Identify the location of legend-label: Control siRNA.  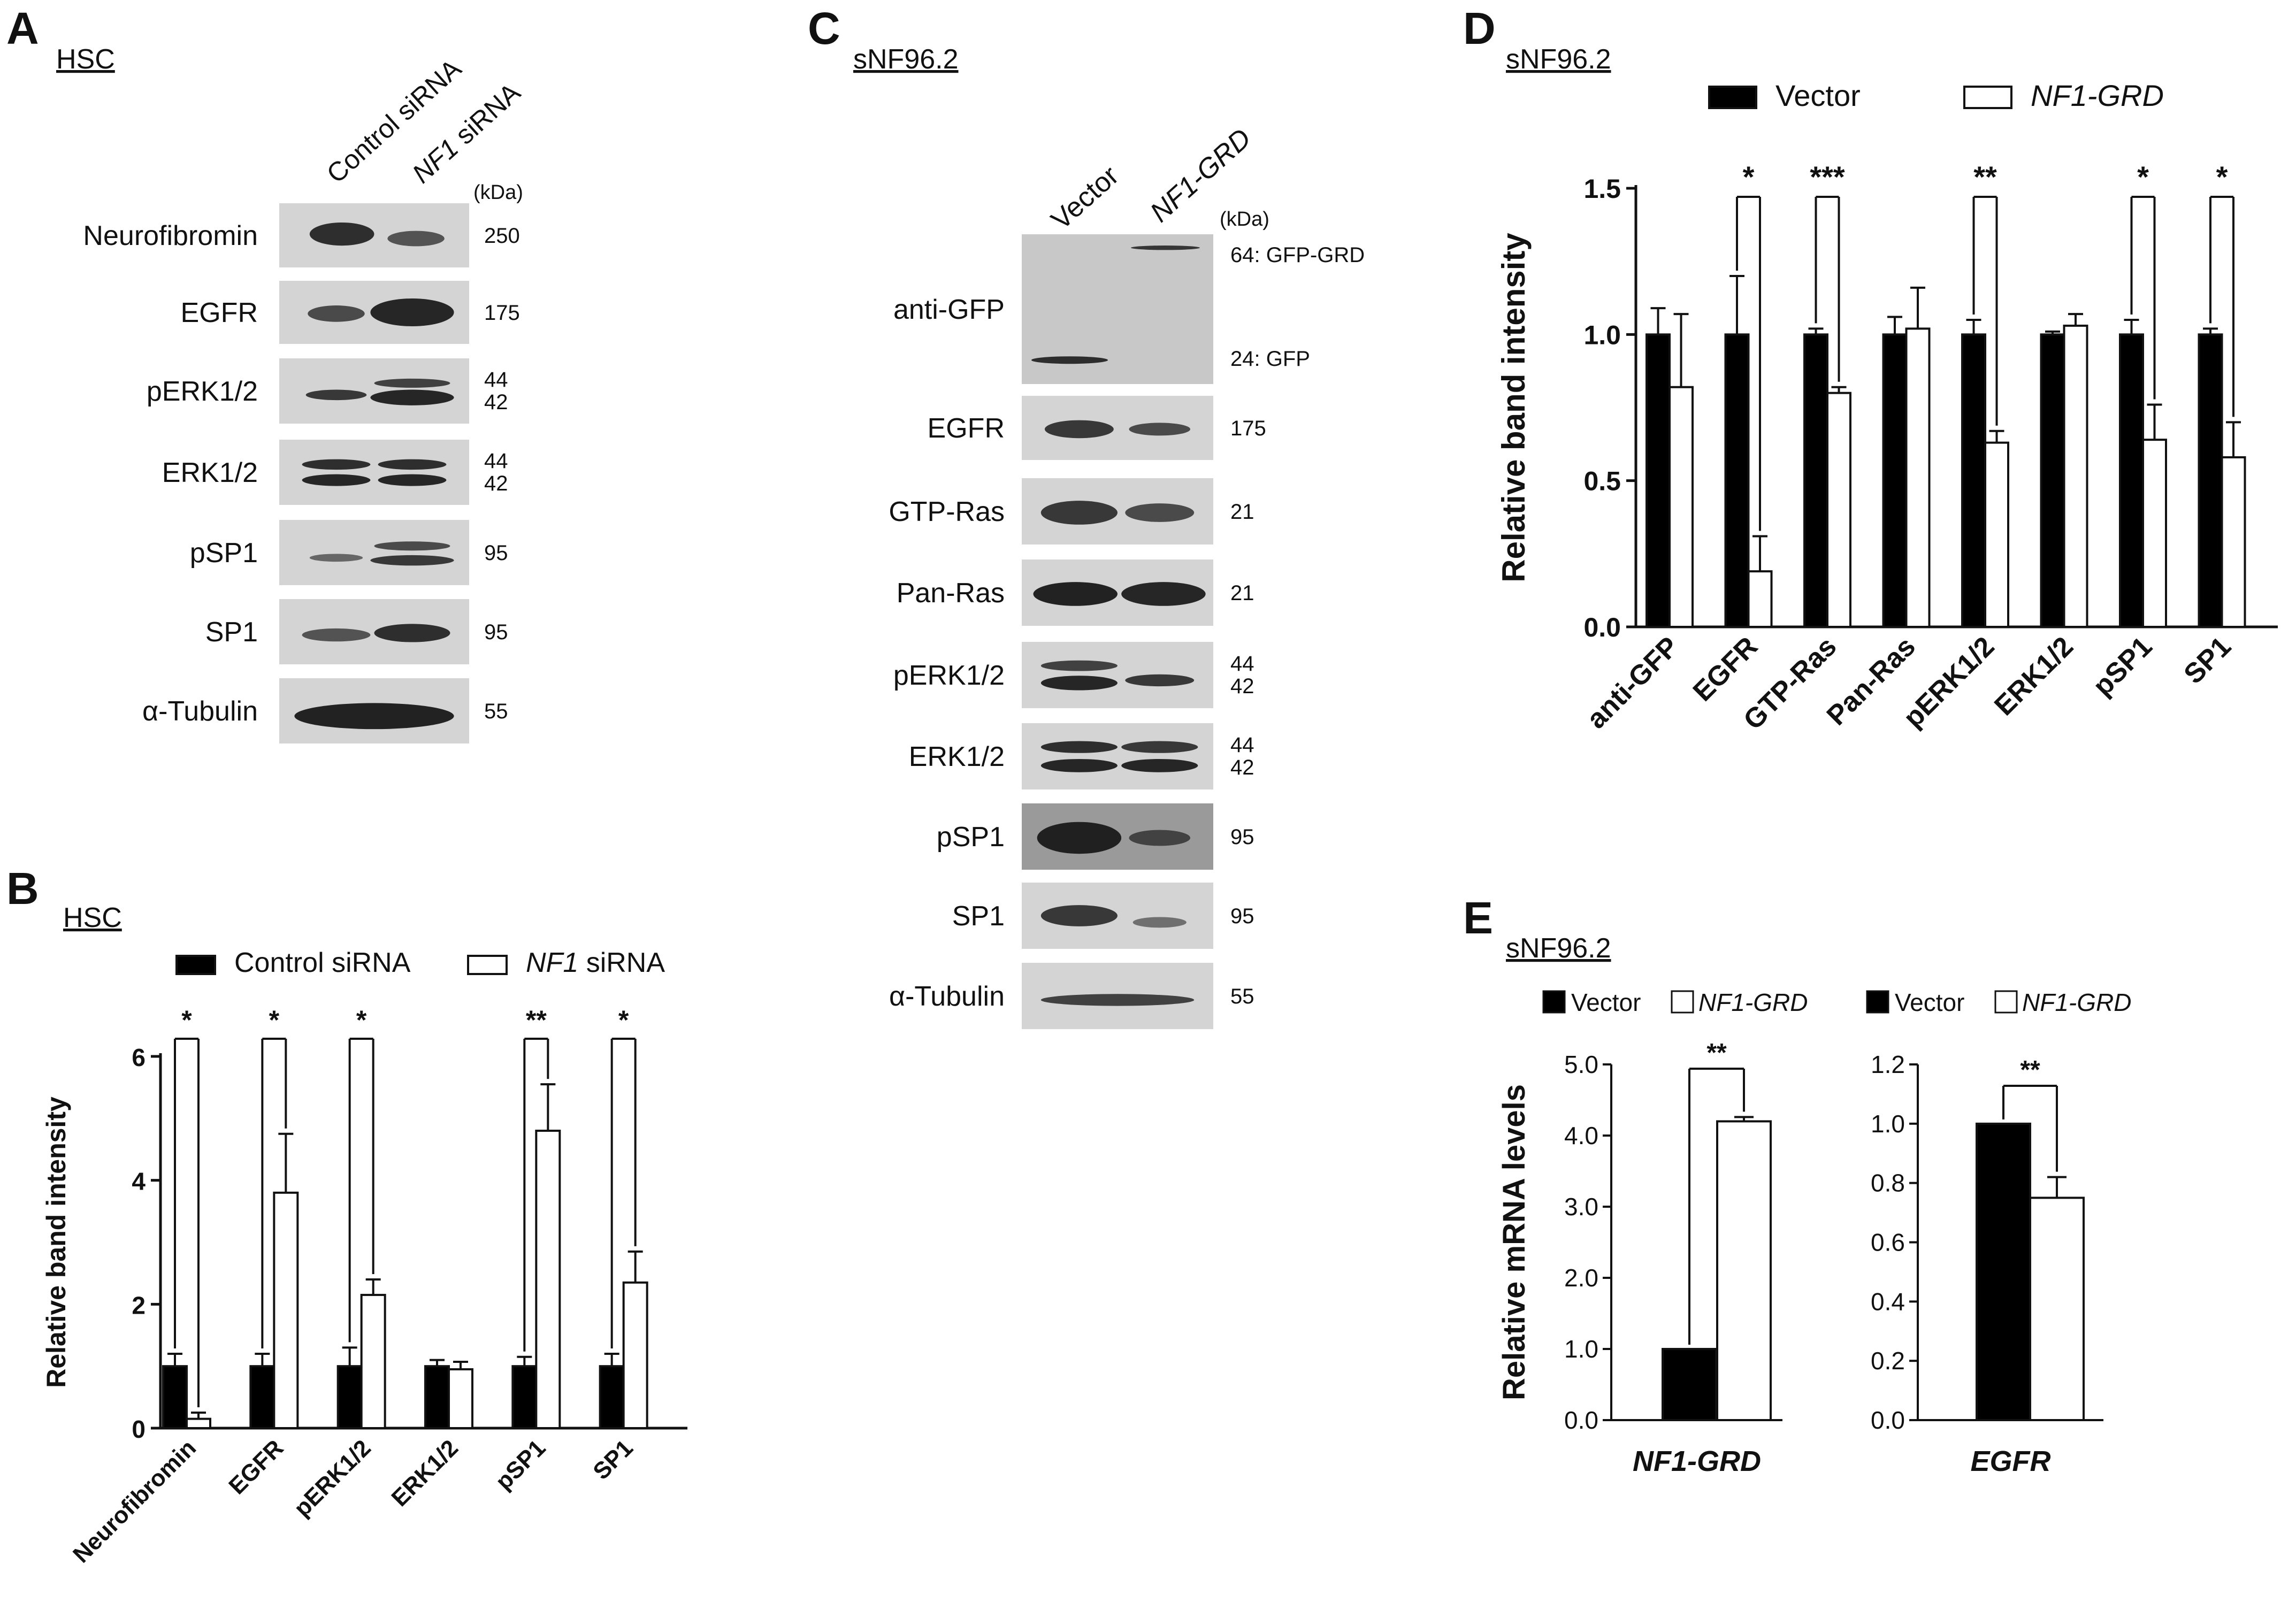
(323, 962).